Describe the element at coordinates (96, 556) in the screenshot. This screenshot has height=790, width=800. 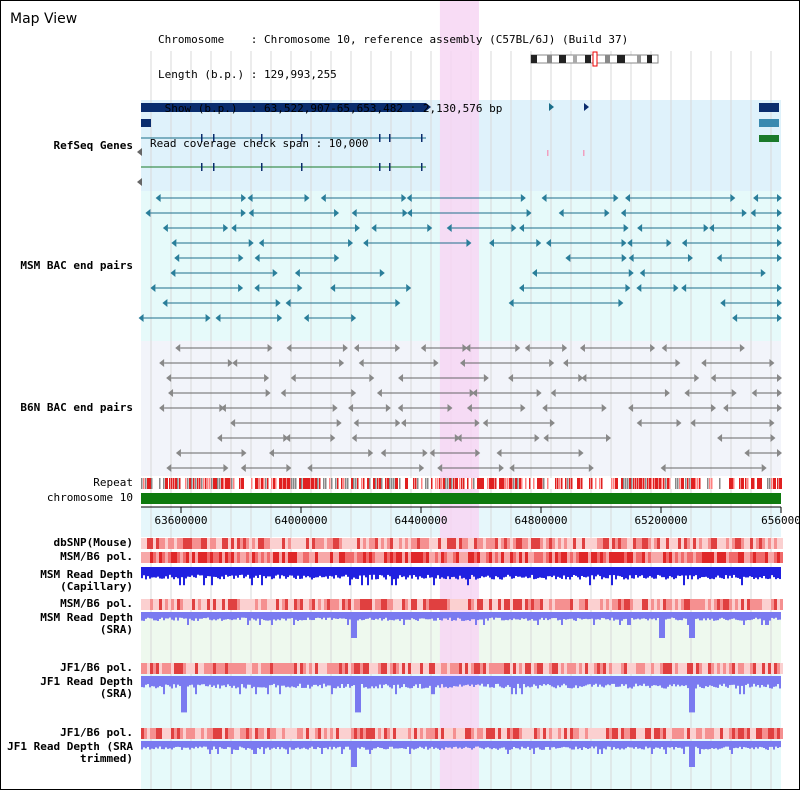
I see `track-label-msm-b6-pol: MSM/B6 pol.` at that location.